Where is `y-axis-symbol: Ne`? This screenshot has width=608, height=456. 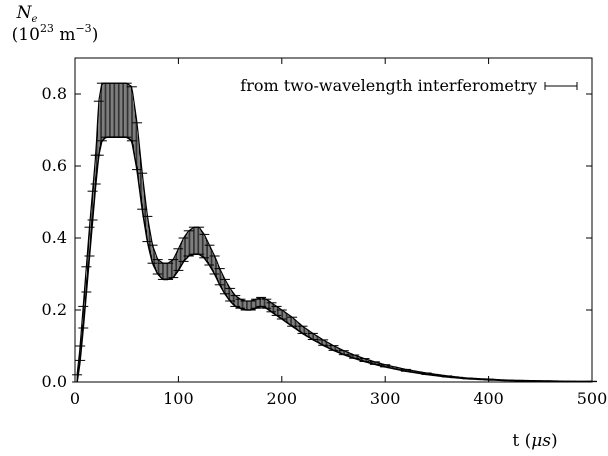
y-axis-symbol: Ne is located at coordinates (27, 14).